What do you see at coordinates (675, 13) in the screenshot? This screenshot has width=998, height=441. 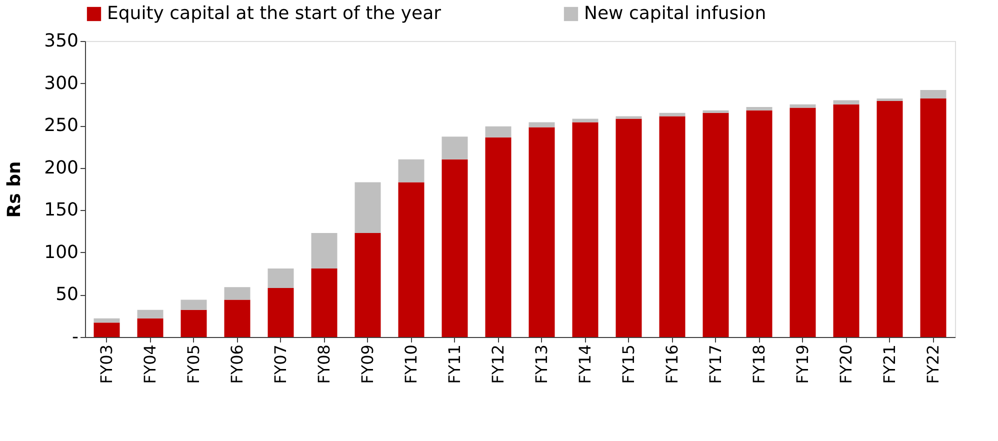 I see `legend-label: New capital infusion` at bounding box center [675, 13].